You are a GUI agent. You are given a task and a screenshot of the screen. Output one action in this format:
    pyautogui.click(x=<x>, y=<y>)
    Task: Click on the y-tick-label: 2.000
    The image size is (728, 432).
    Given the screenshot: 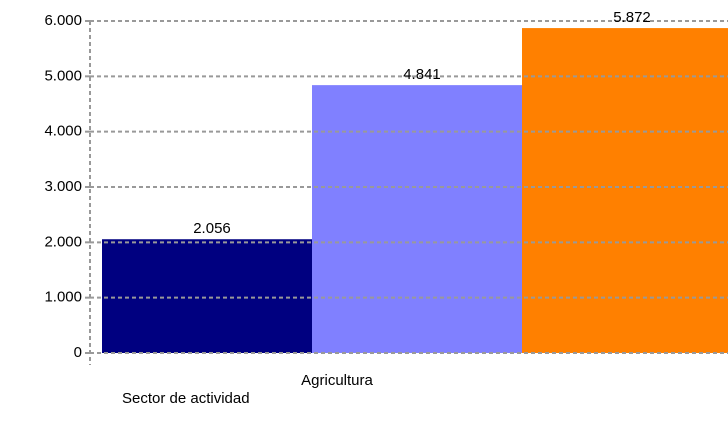 What is the action you would take?
    pyautogui.click(x=63, y=241)
    